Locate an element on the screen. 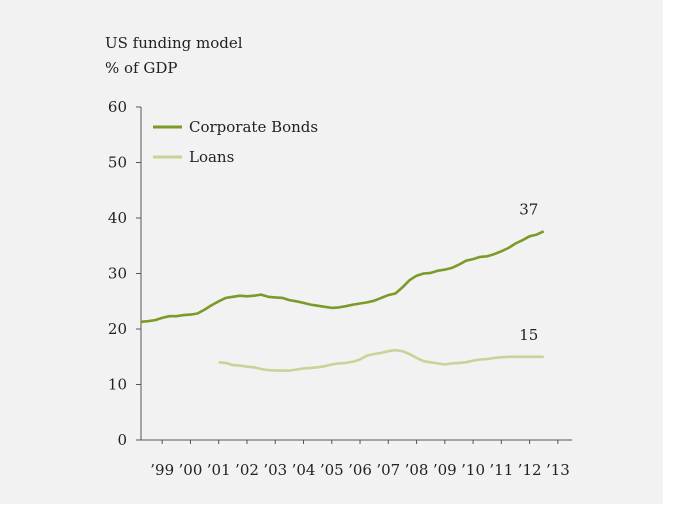  x-tick-label: ’12 is located at coordinates (530, 470).